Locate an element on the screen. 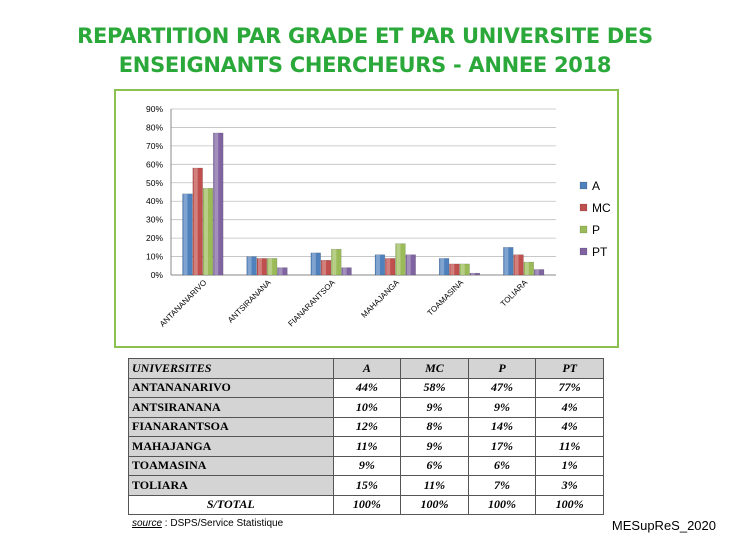  y-tick-label: 50% is located at coordinates (154, 183).